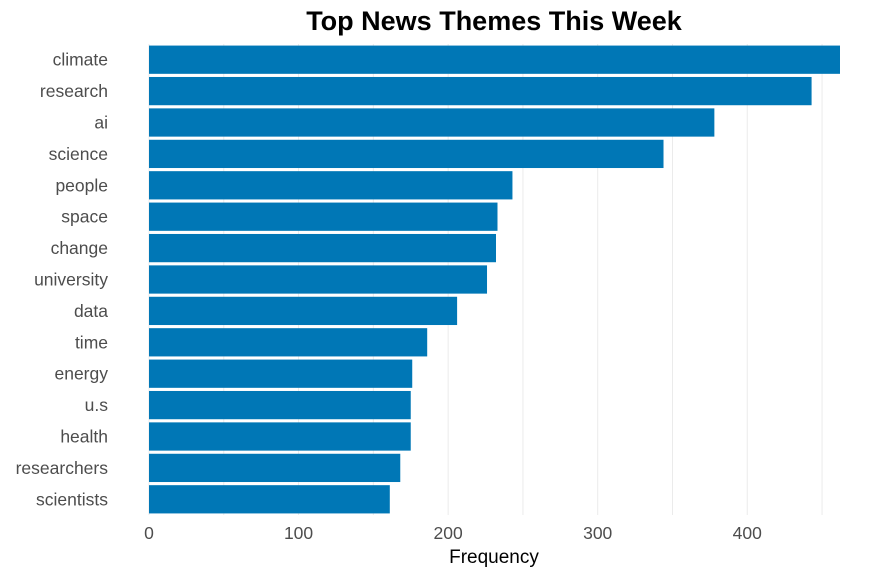  What do you see at coordinates (331, 185) in the screenshot?
I see `bar-people` at bounding box center [331, 185].